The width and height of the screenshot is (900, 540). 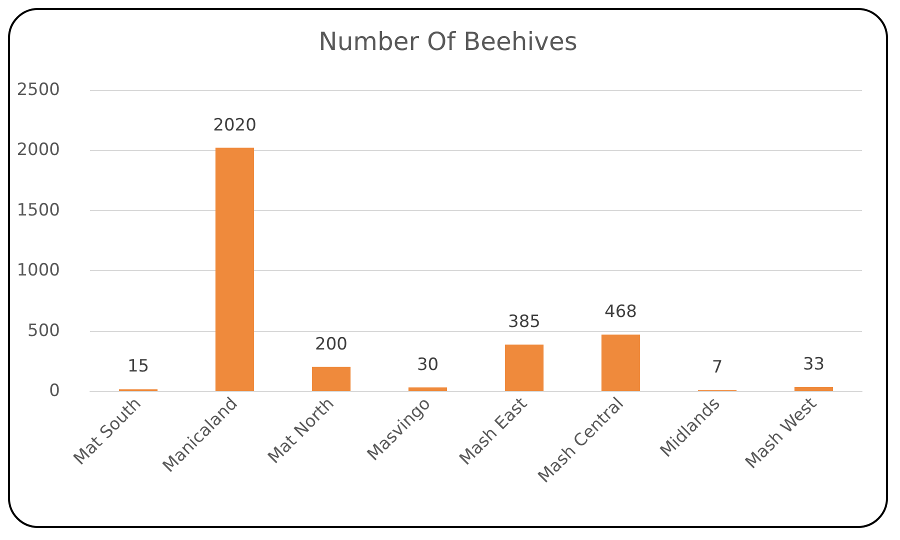 I want to click on y-tick-label: 2500, so click(x=38, y=90).